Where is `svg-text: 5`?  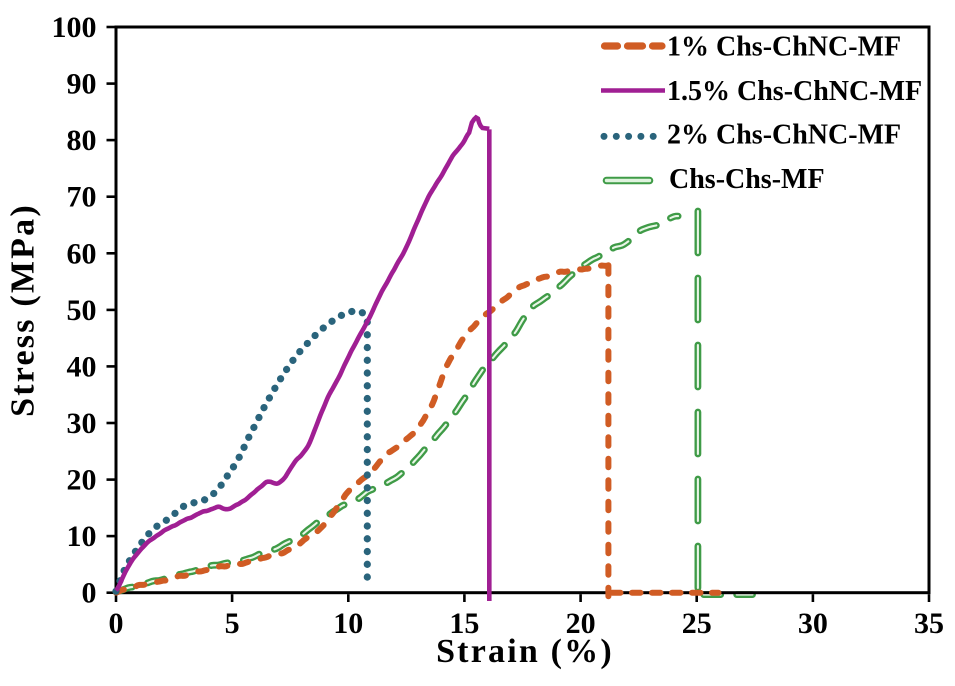
svg-text: 5 is located at coordinates (232, 623).